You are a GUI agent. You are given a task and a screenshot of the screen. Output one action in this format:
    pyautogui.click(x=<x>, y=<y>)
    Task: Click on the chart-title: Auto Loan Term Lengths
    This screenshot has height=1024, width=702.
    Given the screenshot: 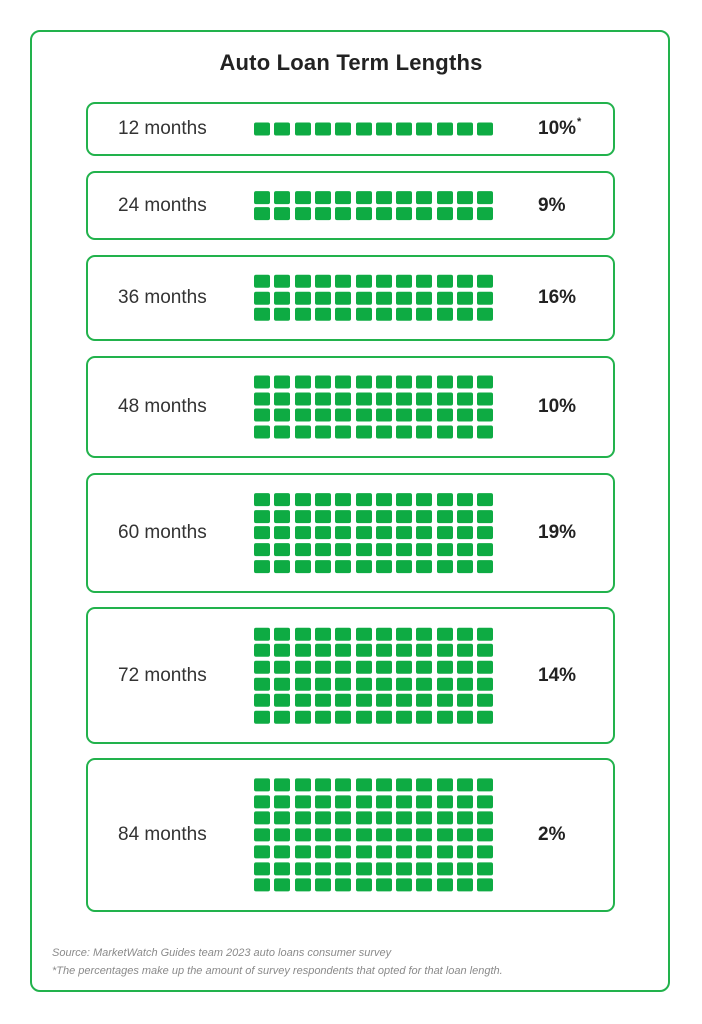 What is the action you would take?
    pyautogui.click(x=351, y=62)
    